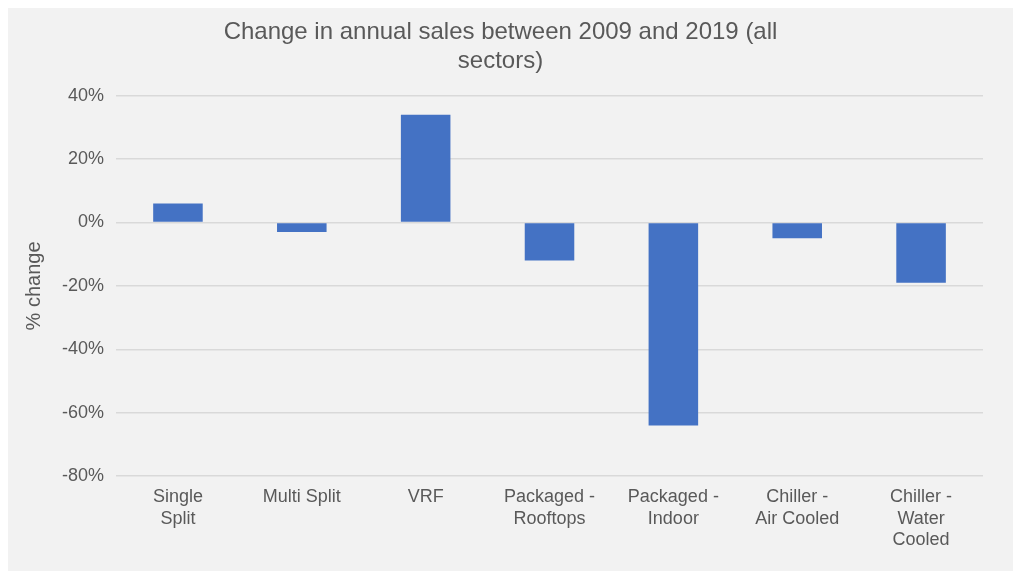 This screenshot has width=1021, height=579. I want to click on y-tick-label: -20%, so click(83, 284).